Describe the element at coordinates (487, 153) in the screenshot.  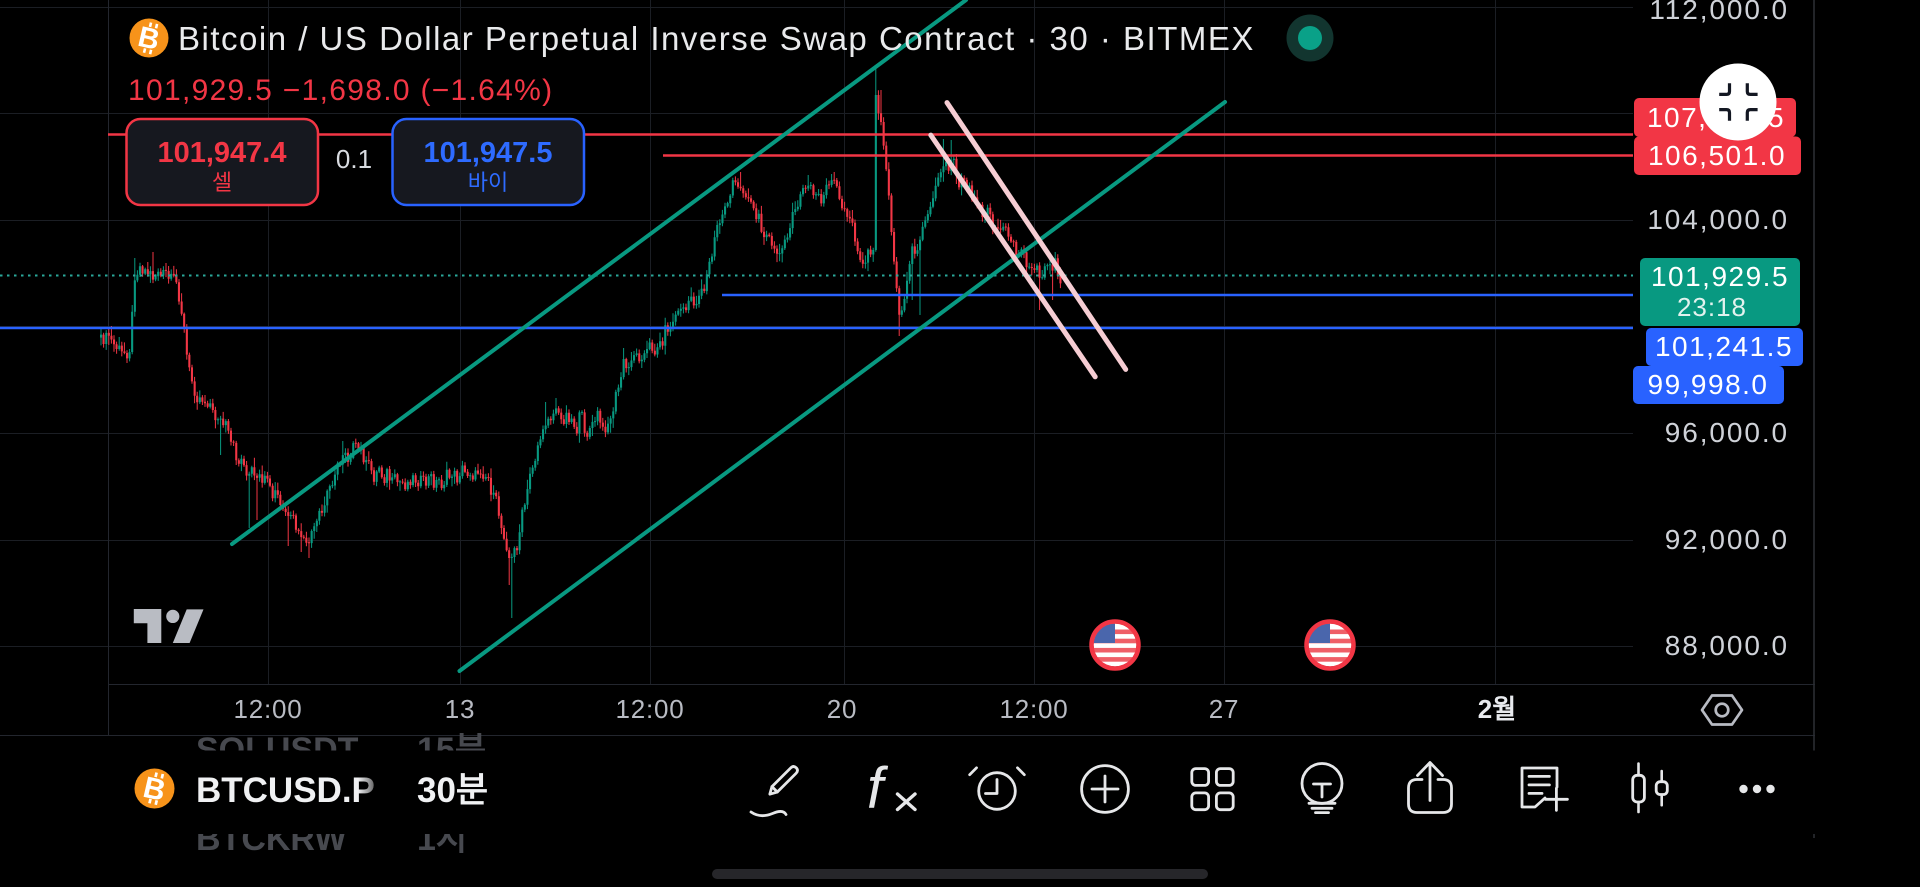
I see `svg-text: 101,947.5` at that location.